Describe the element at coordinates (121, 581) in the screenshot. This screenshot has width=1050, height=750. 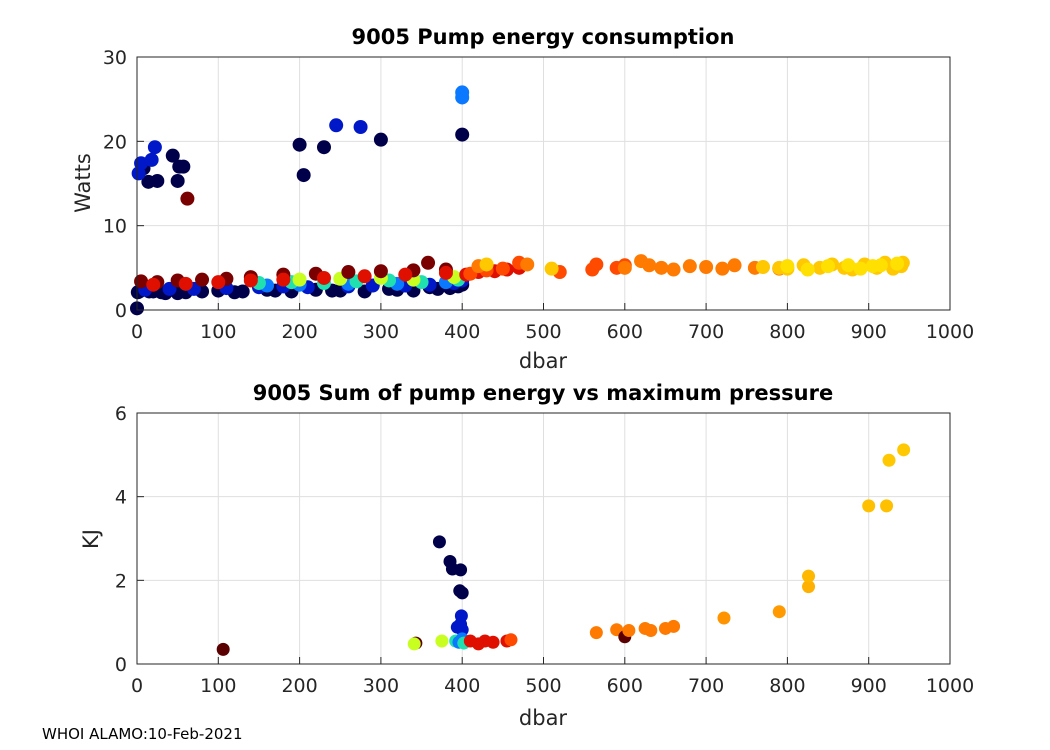
I see `y-tick-label: 2` at that location.